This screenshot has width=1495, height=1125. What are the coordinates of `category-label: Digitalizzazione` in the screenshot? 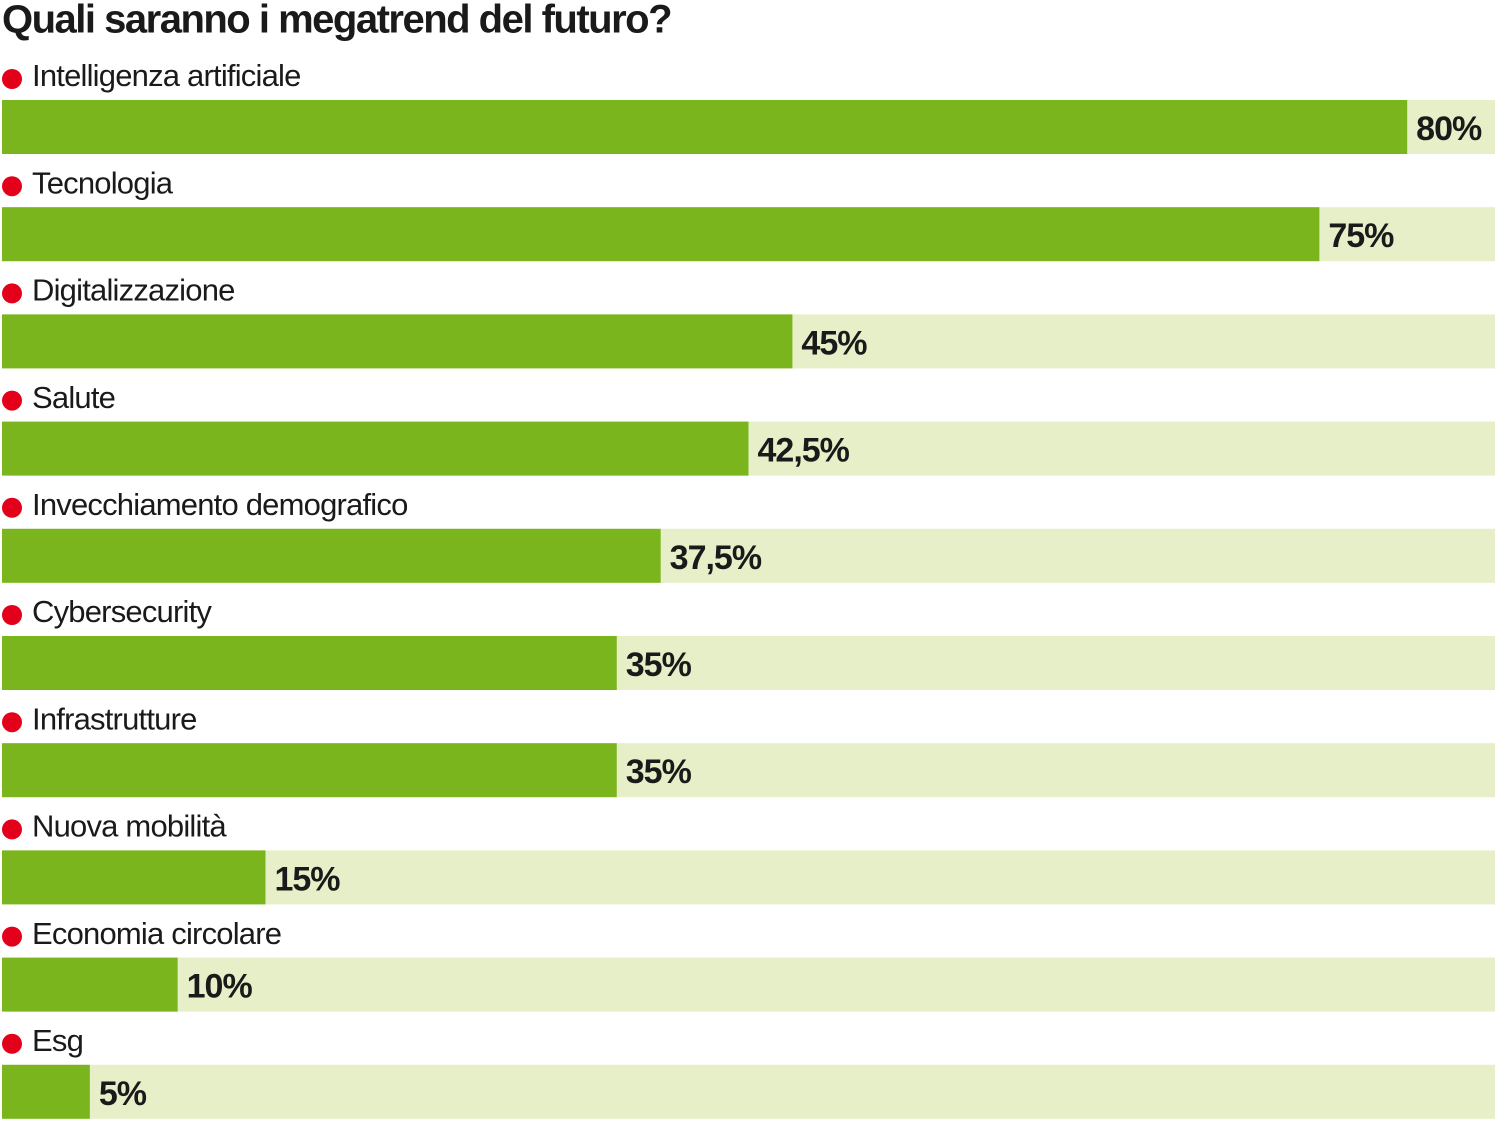 It's located at (133, 290).